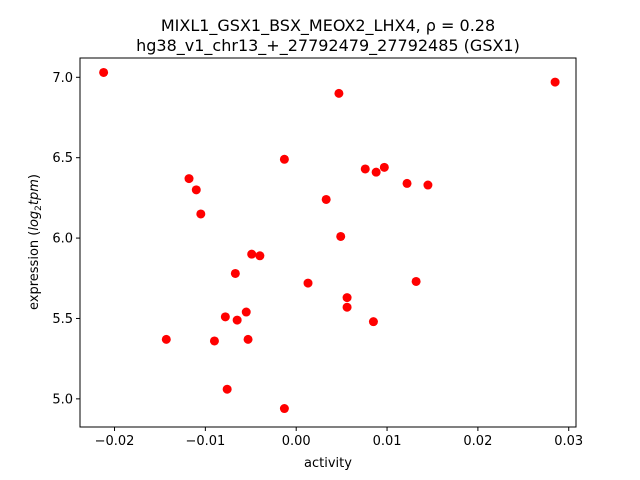 The width and height of the screenshot is (640, 480). Describe the element at coordinates (477, 441) in the screenshot. I see `x-tick-label: 0.02` at that location.